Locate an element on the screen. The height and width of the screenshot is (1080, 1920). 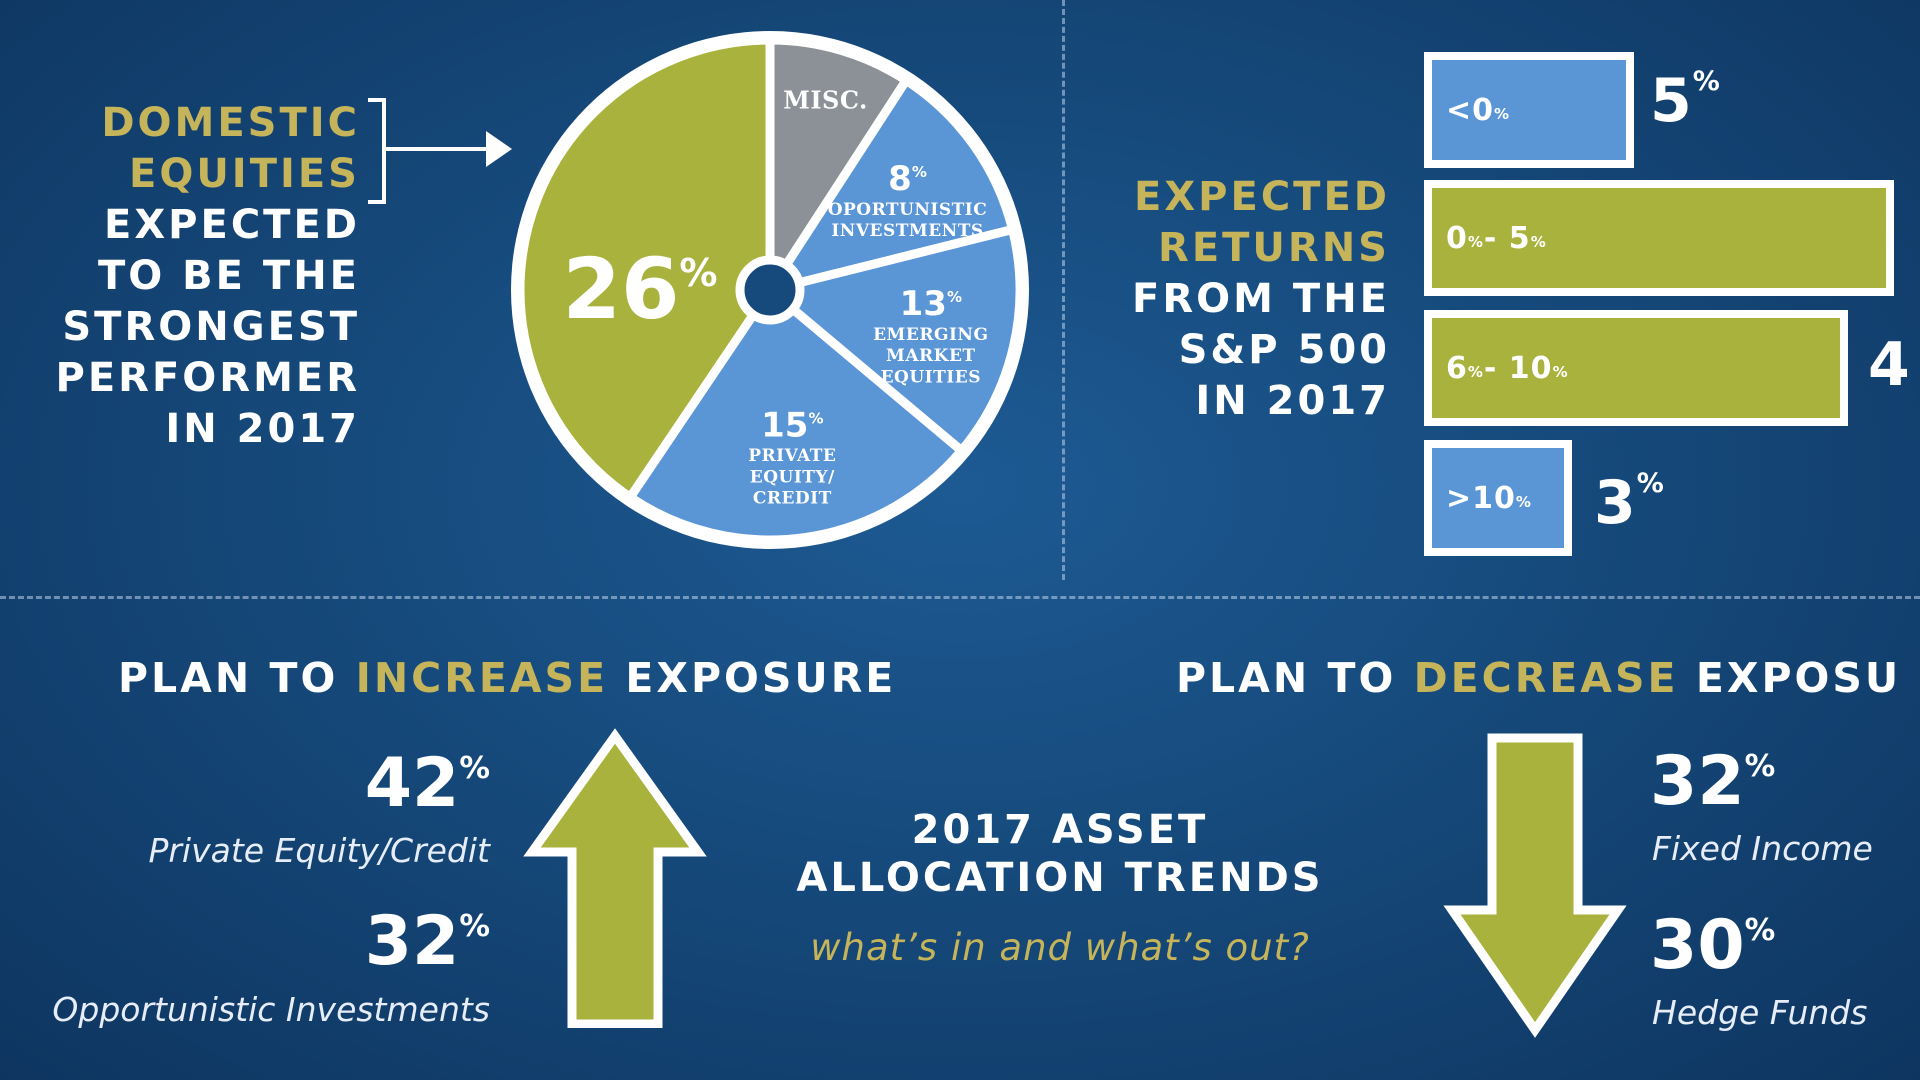
pointer-arrow-line is located at coordinates (439, 149).